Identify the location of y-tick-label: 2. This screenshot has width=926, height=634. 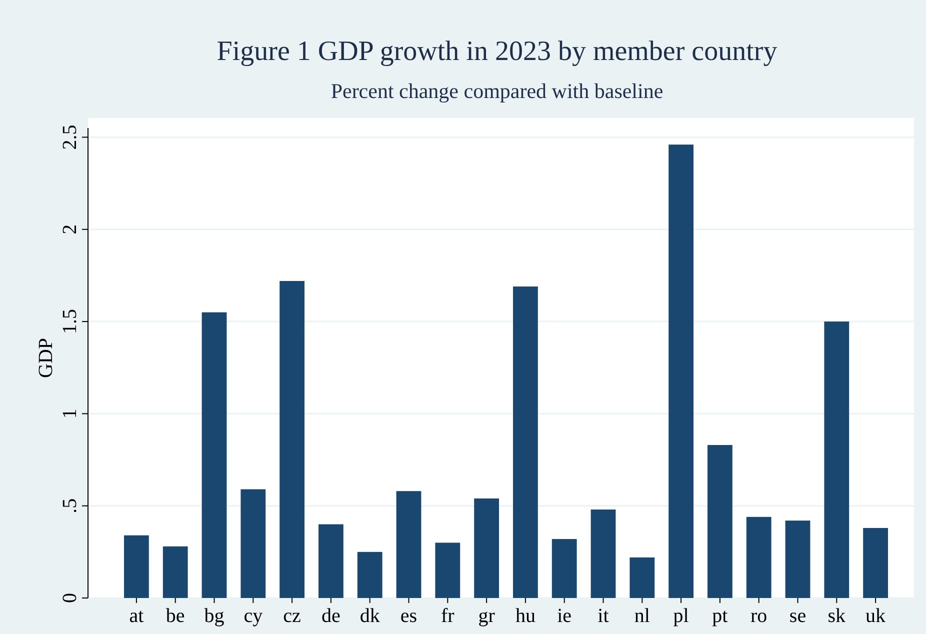
(70, 229).